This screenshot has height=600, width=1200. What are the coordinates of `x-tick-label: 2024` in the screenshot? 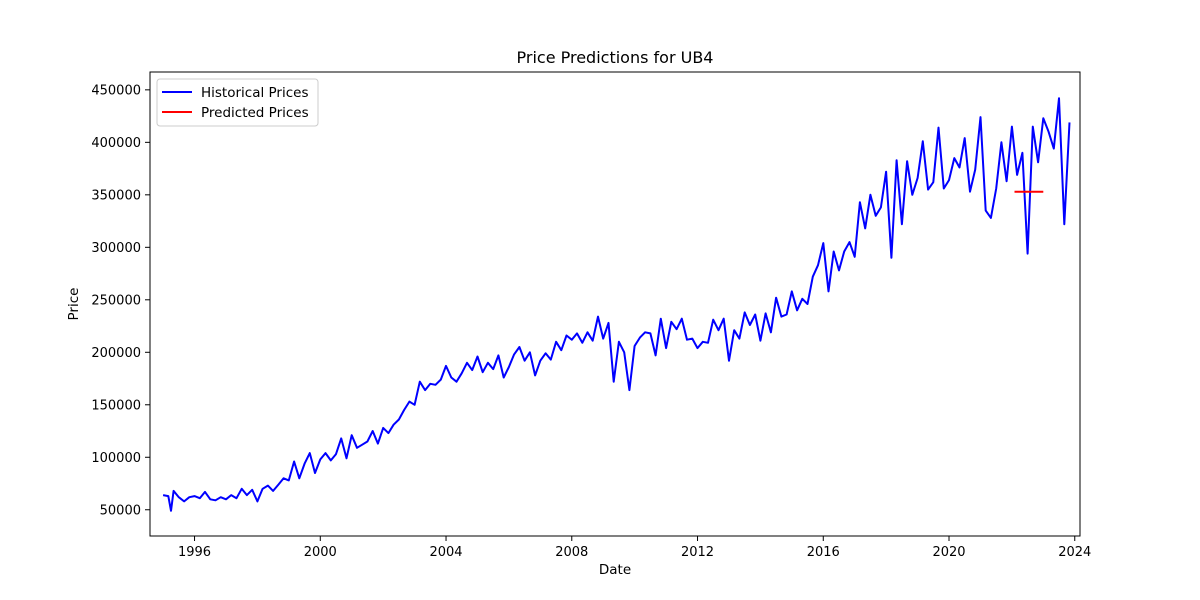 It's located at (1074, 552).